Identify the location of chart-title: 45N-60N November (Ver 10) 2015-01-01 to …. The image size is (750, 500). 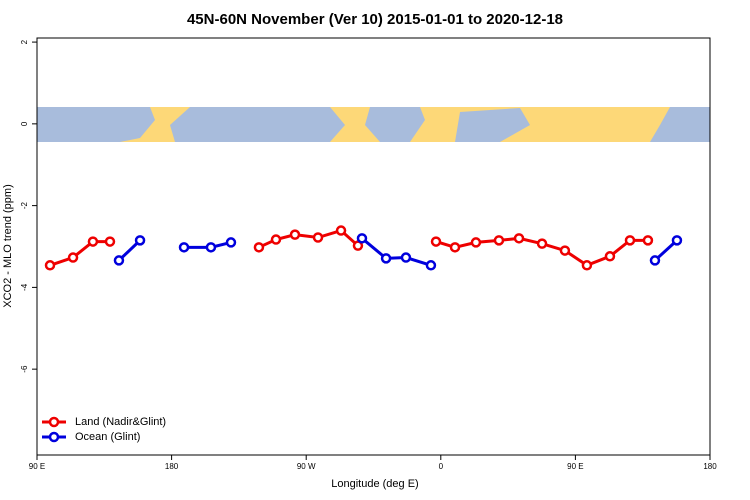
(375, 19).